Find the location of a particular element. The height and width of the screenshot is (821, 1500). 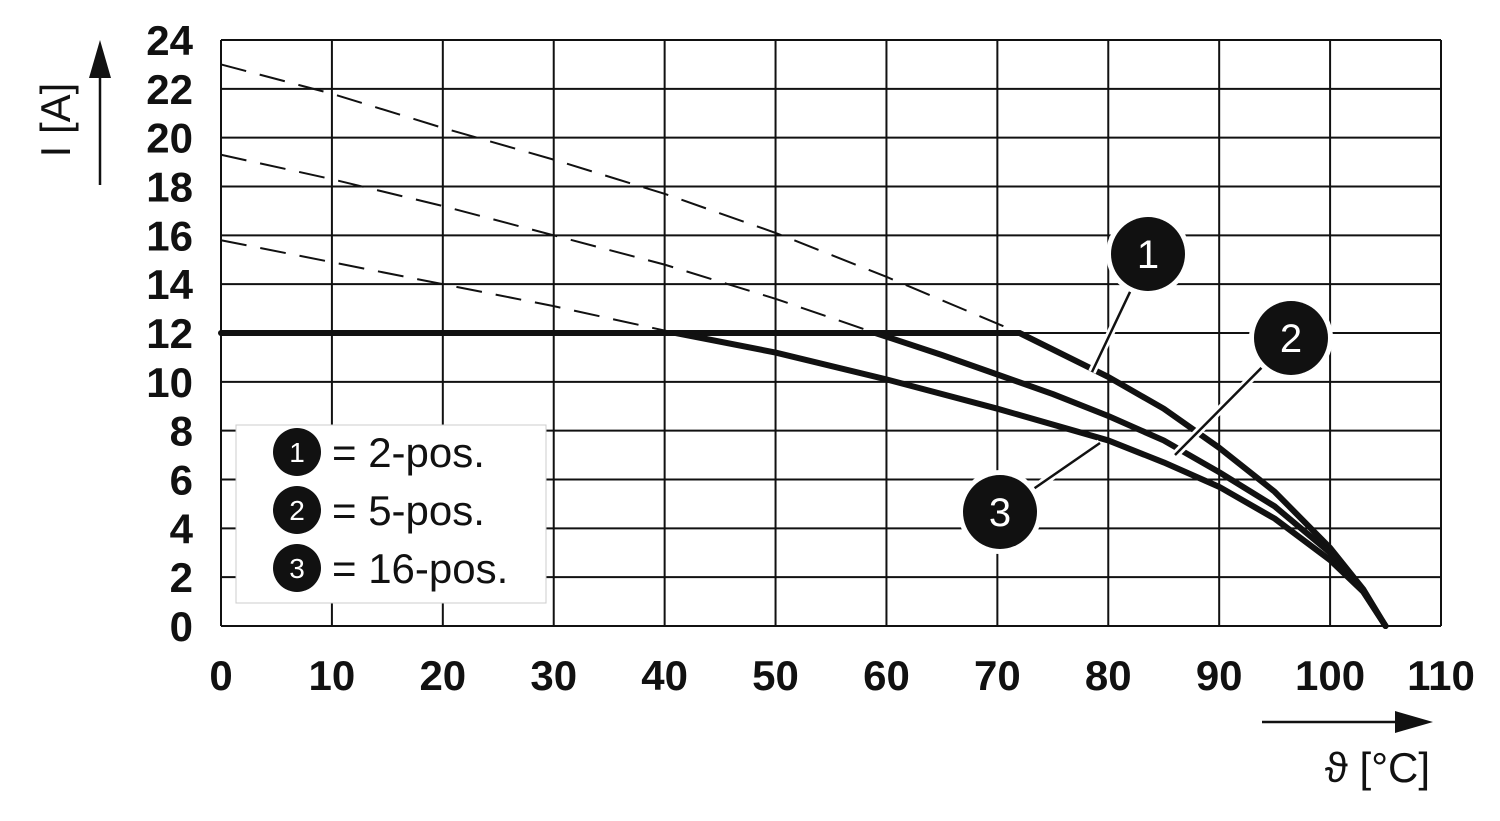

y-axis-arrowhead is located at coordinates (100, 59).